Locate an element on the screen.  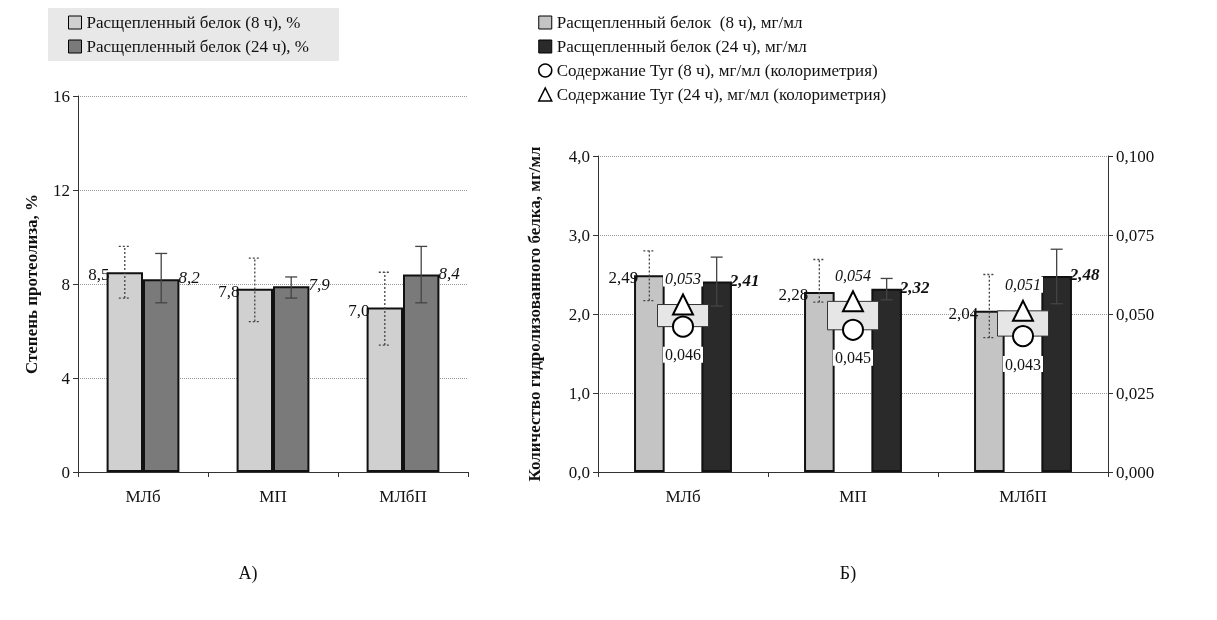
y-tick-label: 0,0 is located at coordinates (579, 472).